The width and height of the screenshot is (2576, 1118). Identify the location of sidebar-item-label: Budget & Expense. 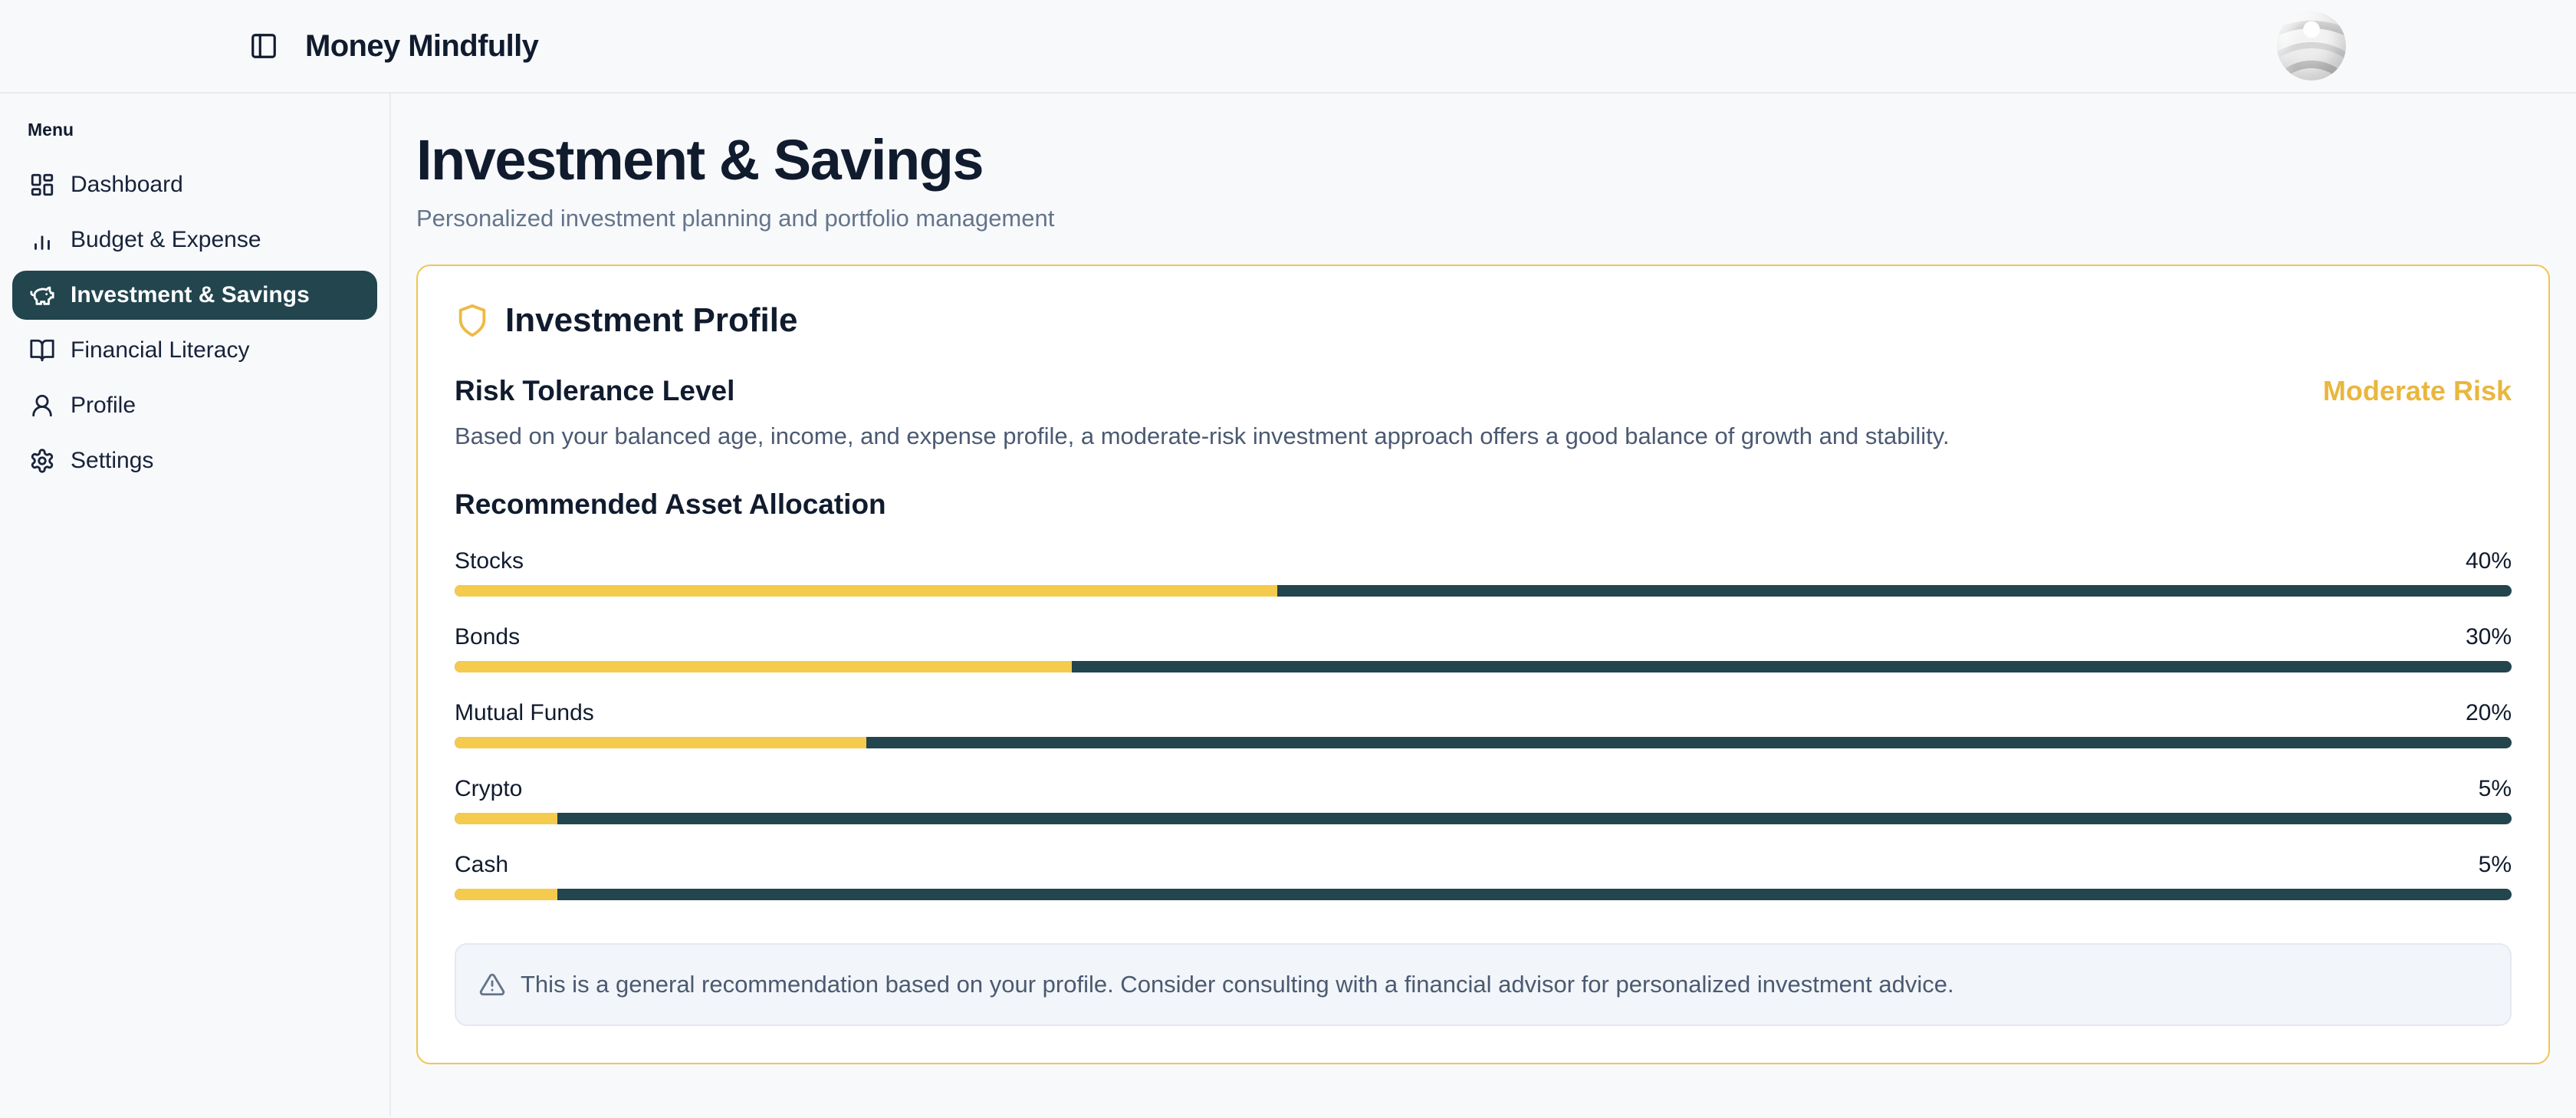
(166, 239).